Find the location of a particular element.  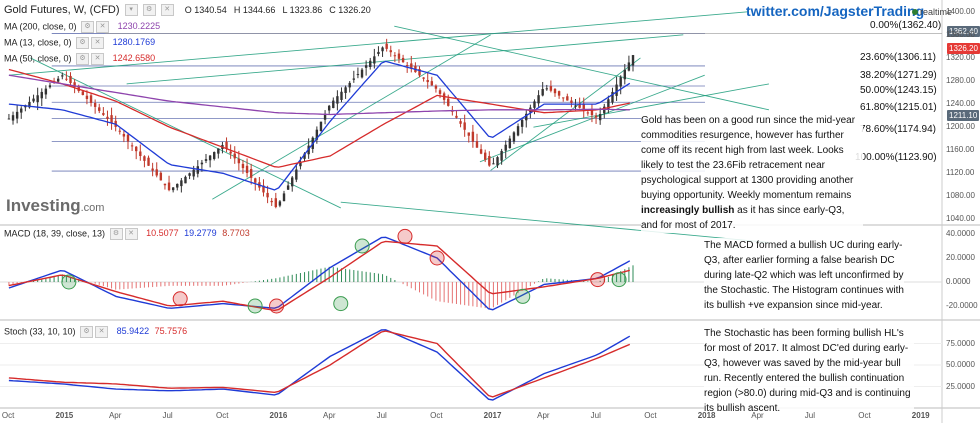

watermark-suffix: .com is located at coordinates (92, 208).